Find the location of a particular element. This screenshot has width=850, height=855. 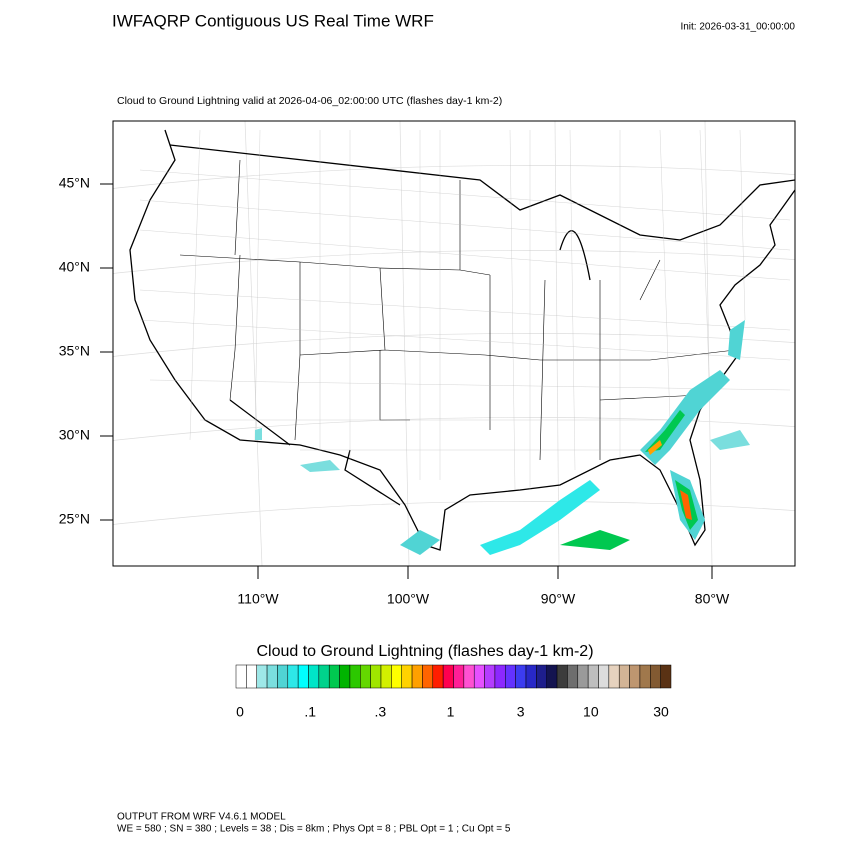

lon-label: 90°W is located at coordinates (558, 599).